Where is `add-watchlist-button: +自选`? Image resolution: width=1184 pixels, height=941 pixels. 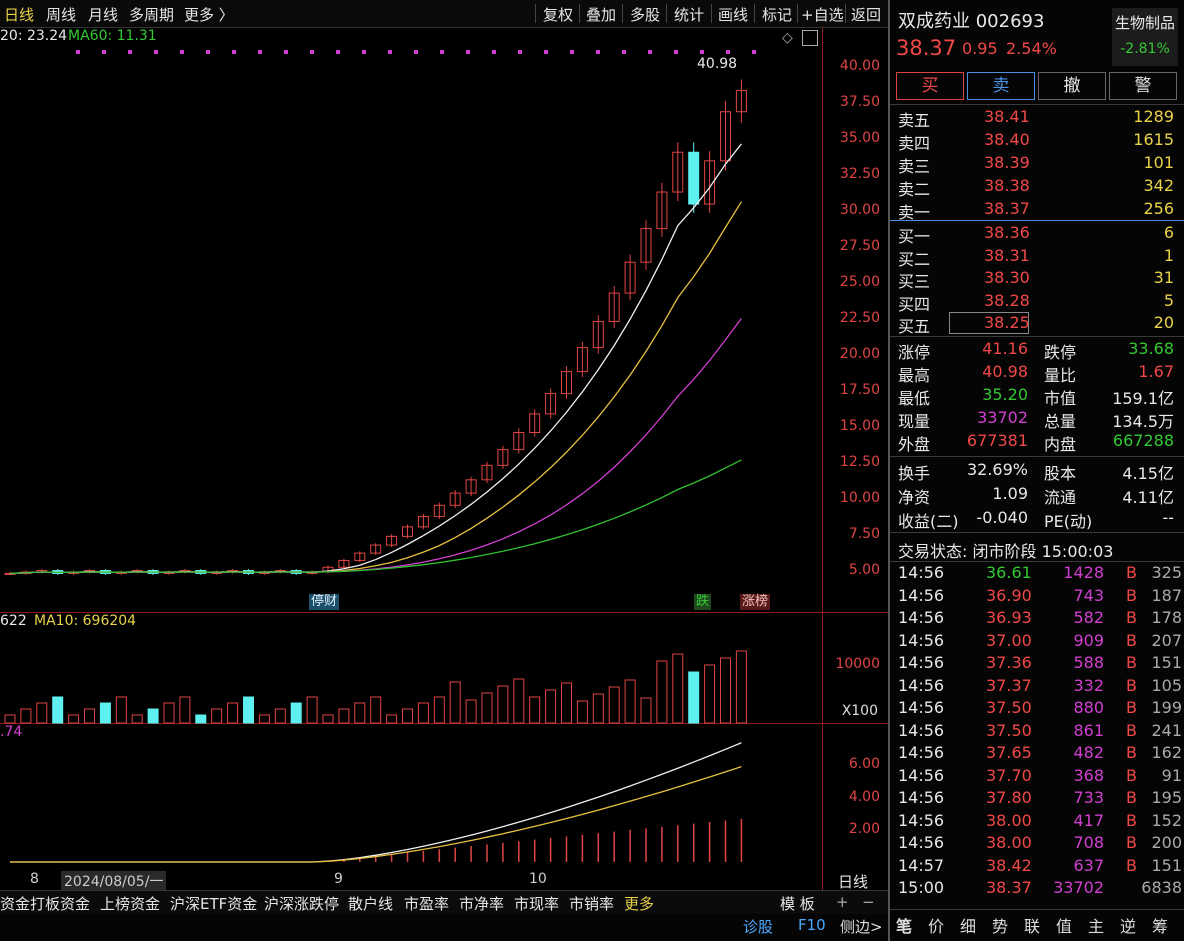
add-watchlist-button: +自选 is located at coordinates (822, 15).